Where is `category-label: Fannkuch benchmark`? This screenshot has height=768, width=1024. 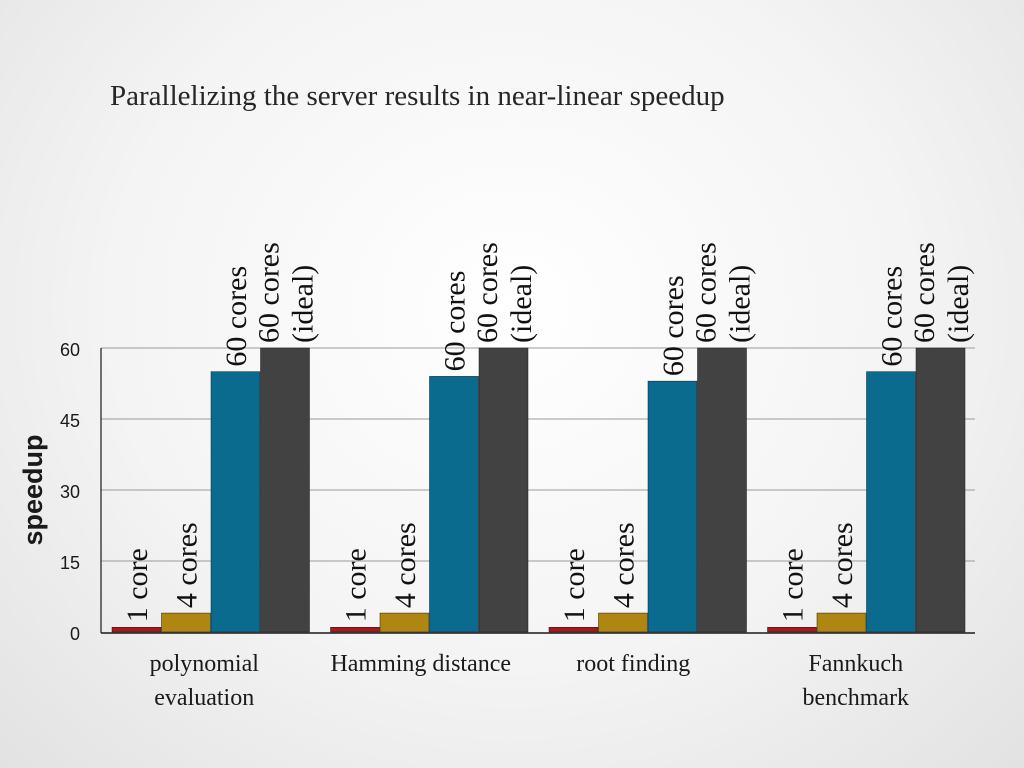
category-label: Fannkuch benchmark is located at coordinates (856, 681).